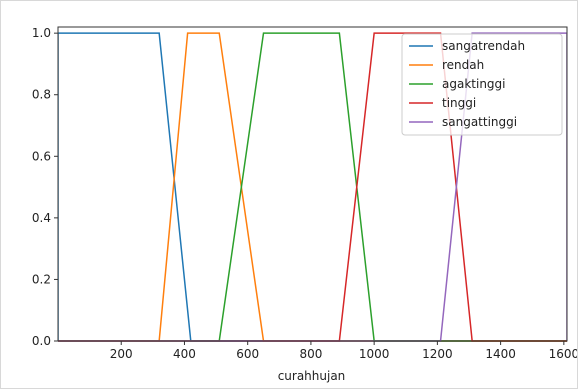 The height and width of the screenshot is (389, 578). What do you see at coordinates (184, 354) in the screenshot?
I see `x-tick-label: 400` at bounding box center [184, 354].